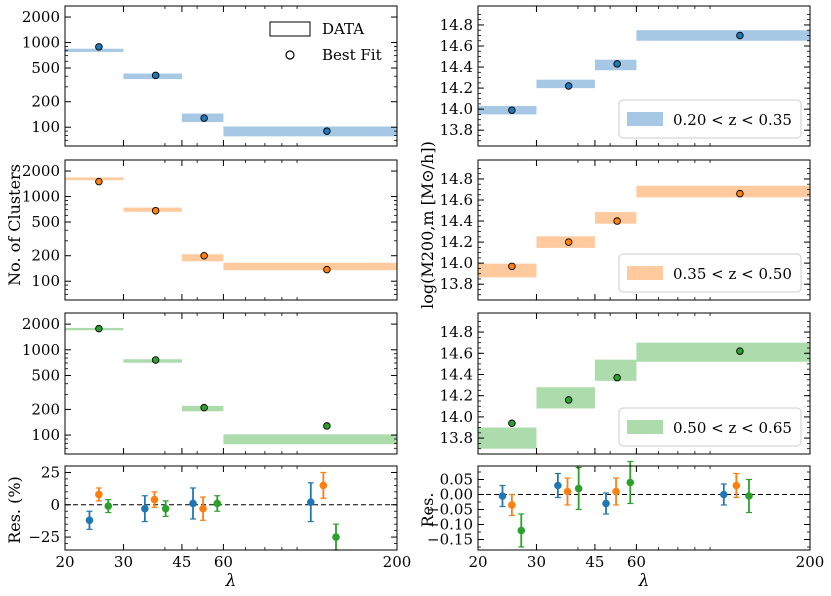  I want to click on y-tick-label: −25, so click(44, 537).